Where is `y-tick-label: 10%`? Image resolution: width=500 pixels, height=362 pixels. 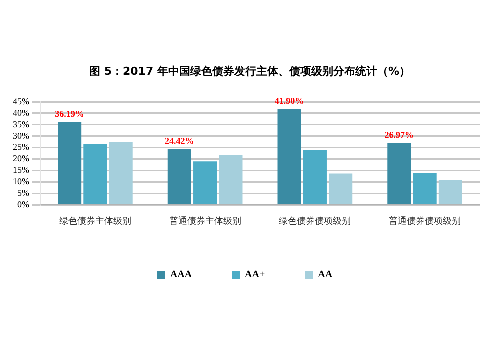
y-tick-label: 10% is located at coordinates (21, 181).